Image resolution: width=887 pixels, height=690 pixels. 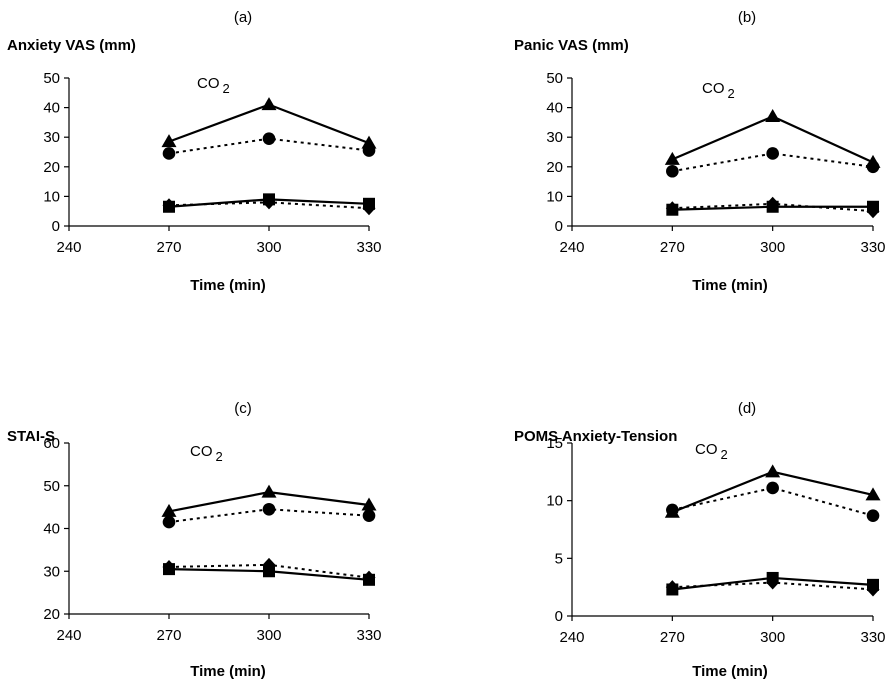 What do you see at coordinates (747, 17) in the screenshot?
I see `panel-label: (b)` at bounding box center [747, 17].